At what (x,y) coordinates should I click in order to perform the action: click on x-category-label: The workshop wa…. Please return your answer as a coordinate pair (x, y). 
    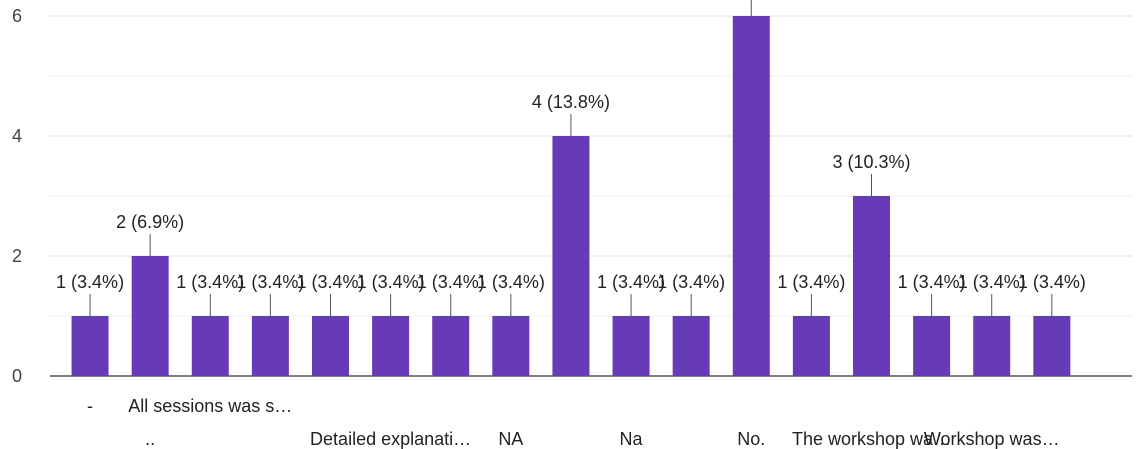
    Looking at the image, I should click on (871, 439).